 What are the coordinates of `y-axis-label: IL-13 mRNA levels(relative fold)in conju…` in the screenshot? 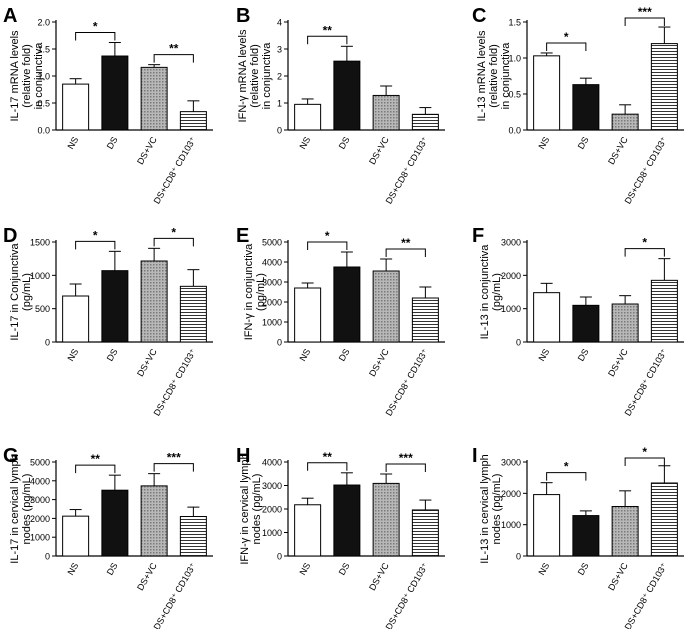 It's located at (494, 76).